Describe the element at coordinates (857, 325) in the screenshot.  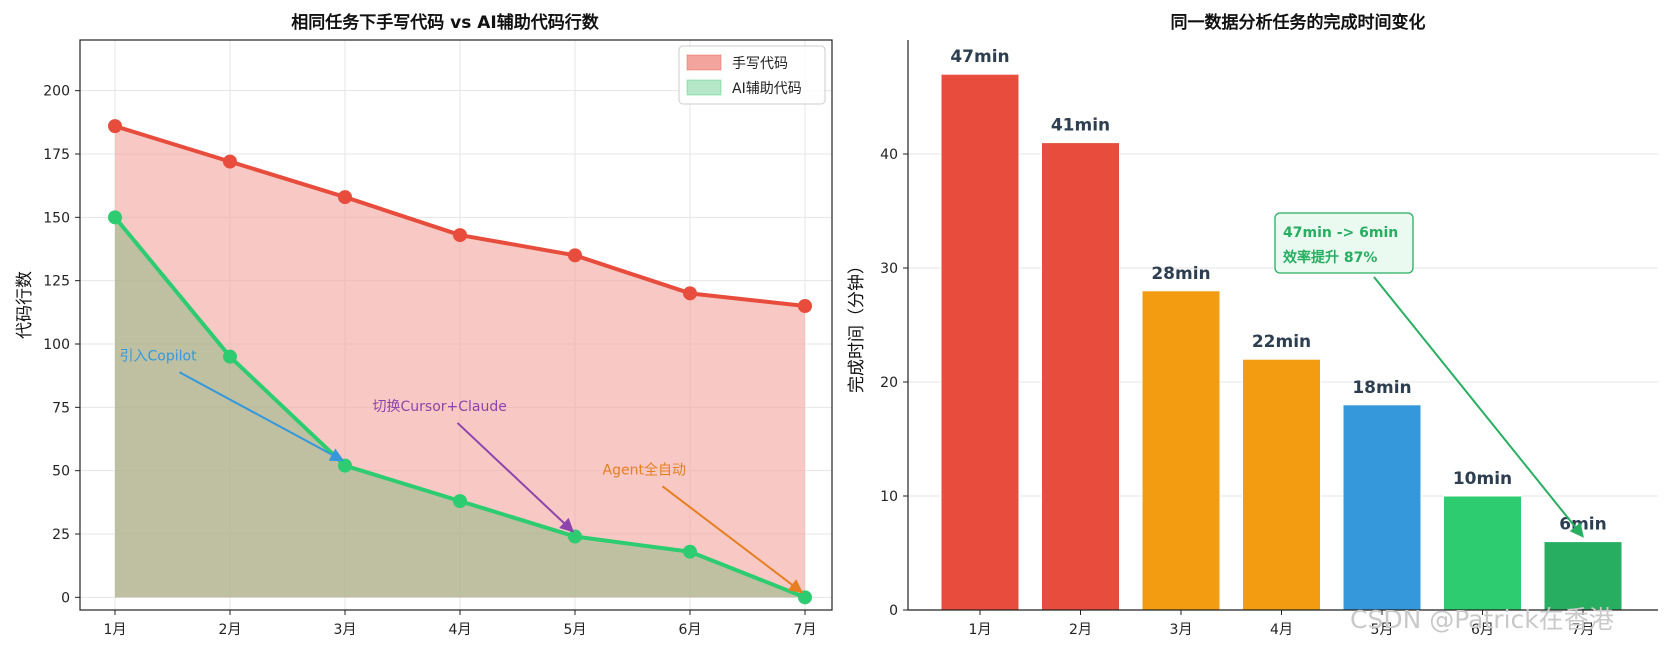
I see `right-y-axis-label: 完成时间（分钟）` at that location.